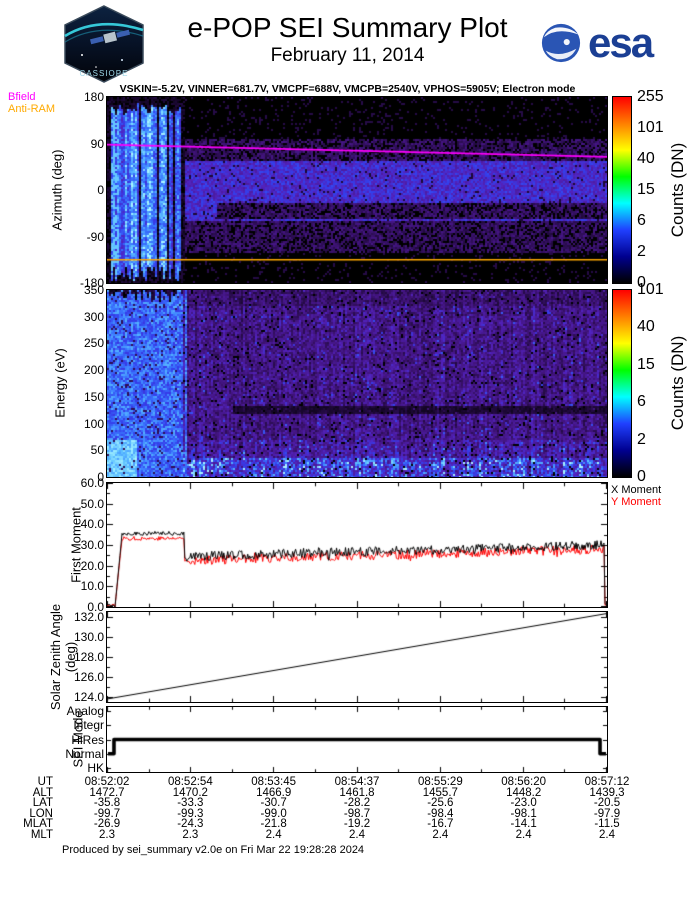  Describe the element at coordinates (524, 782) in the screenshot. I see `row-value: 08:56:20` at that location.